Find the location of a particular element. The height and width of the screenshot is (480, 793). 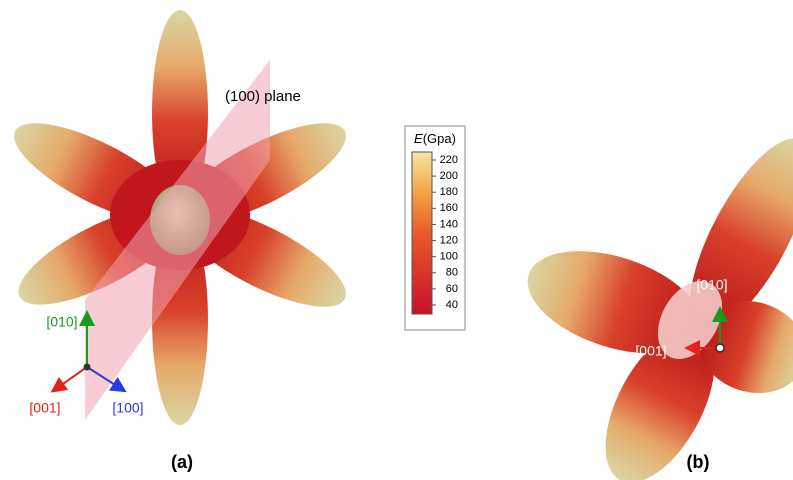

colorbar-label: 180 is located at coordinates (449, 192).